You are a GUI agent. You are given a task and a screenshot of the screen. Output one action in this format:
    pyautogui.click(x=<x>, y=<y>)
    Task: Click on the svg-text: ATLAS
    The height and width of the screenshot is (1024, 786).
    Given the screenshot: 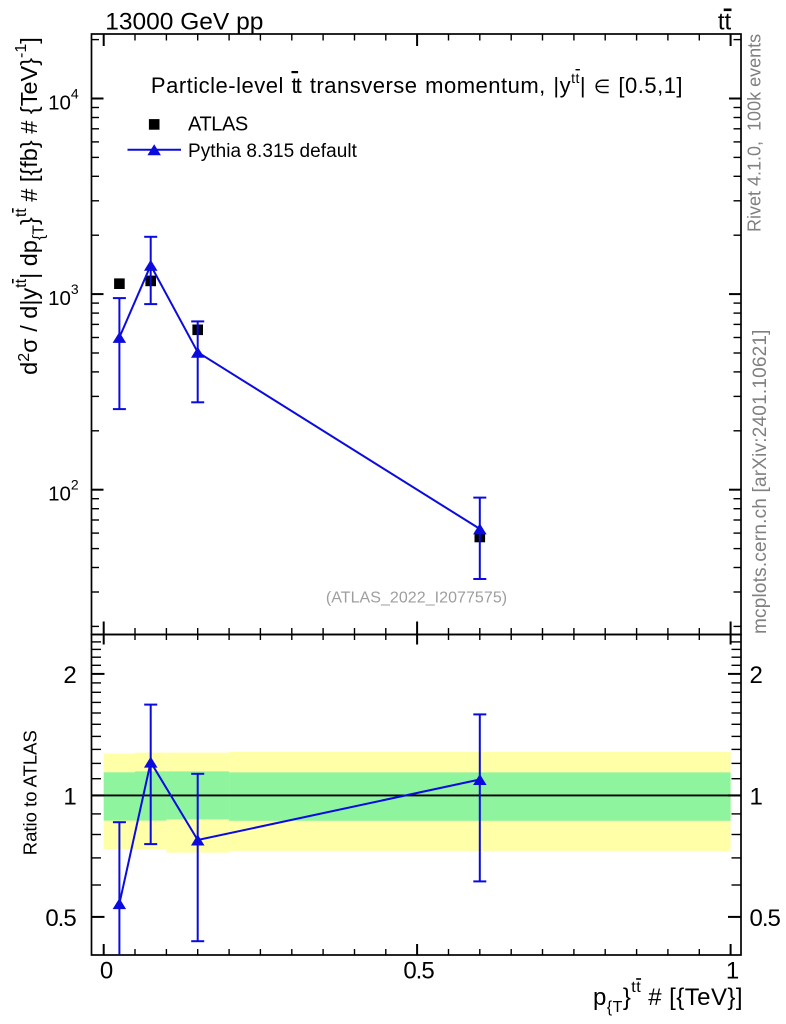 What is the action you would take?
    pyautogui.click(x=218, y=125)
    